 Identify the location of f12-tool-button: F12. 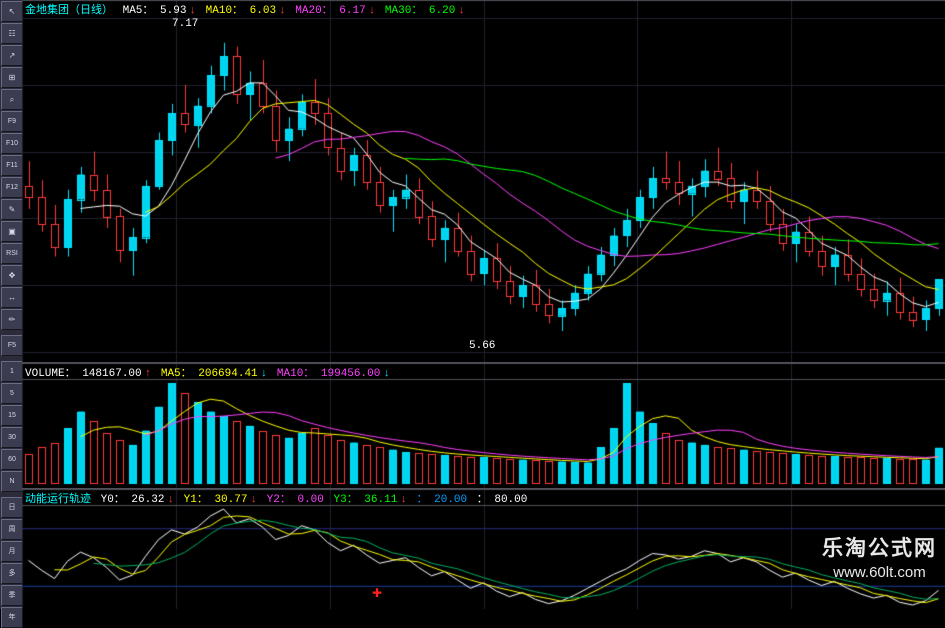
(12, 187).